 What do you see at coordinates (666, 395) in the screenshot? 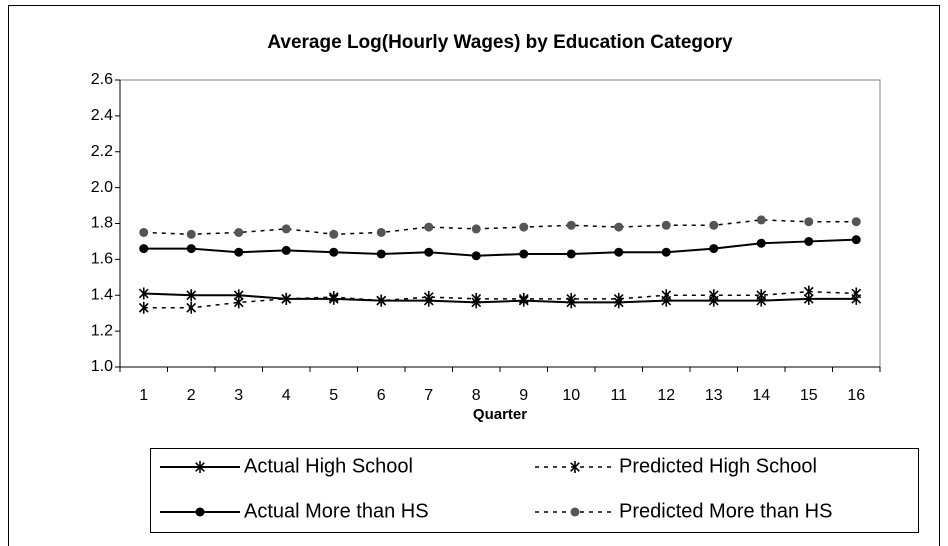
I see `x-tick-label: 12` at bounding box center [666, 395].